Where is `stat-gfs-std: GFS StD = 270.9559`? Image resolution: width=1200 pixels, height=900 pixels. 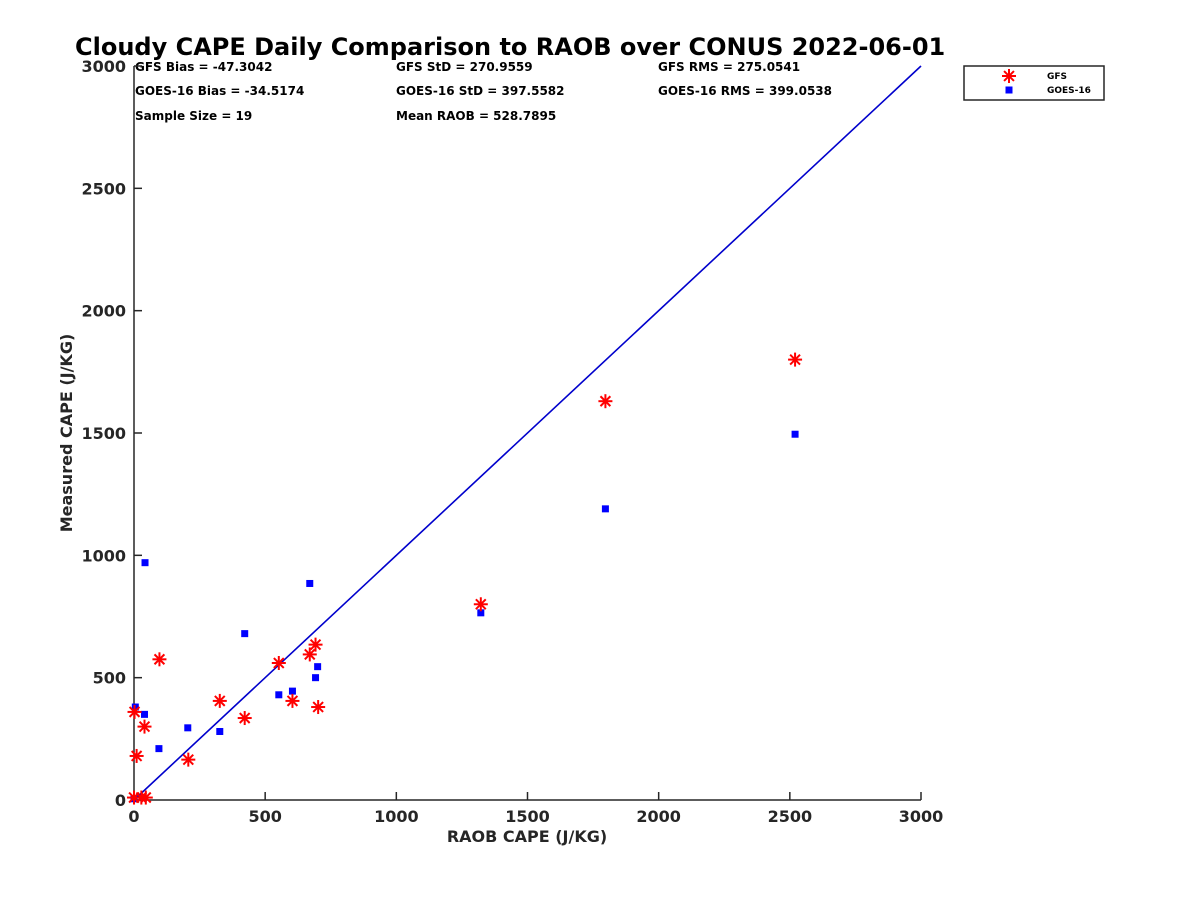 stat-gfs-std: GFS StD = 270.9559 is located at coordinates (464, 67).